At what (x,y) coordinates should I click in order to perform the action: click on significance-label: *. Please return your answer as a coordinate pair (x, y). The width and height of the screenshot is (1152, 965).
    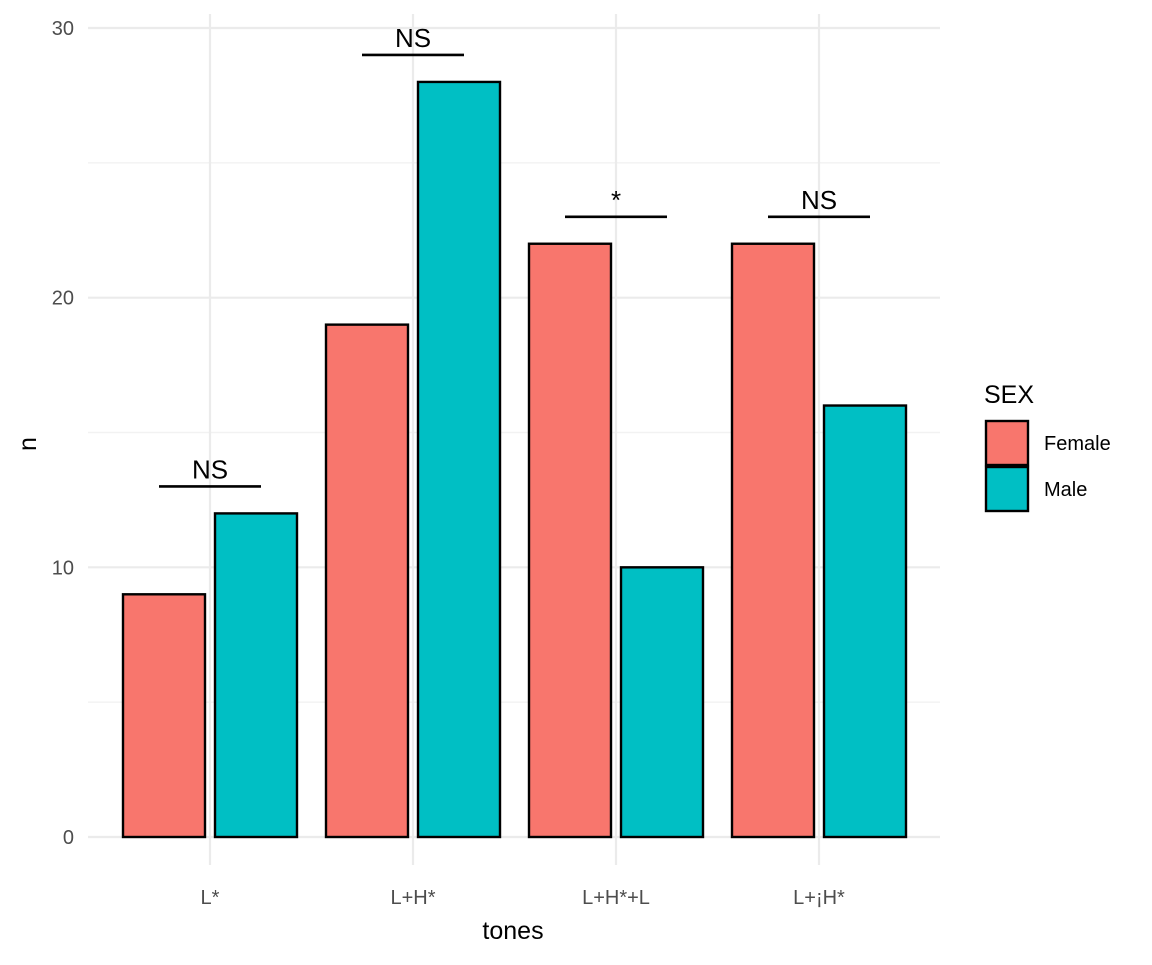
    Looking at the image, I should click on (616, 200).